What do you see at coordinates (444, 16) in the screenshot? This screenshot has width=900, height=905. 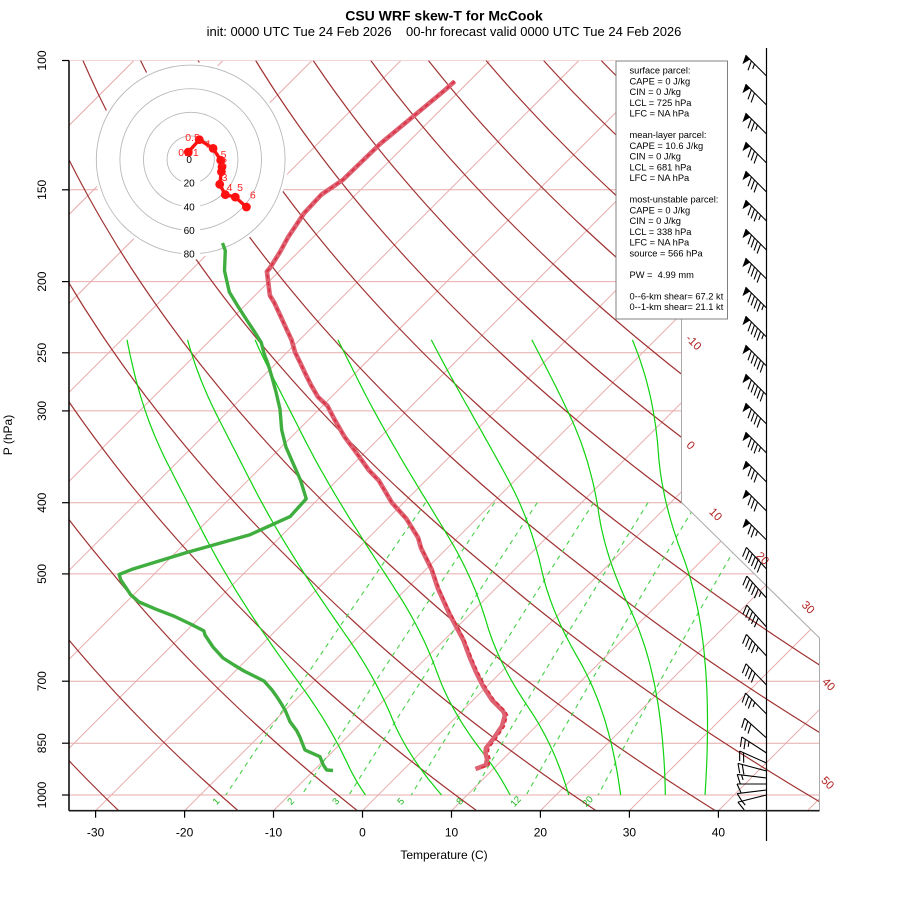 I see `svg-text: CSU WRF skew-T for McCook` at bounding box center [444, 16].